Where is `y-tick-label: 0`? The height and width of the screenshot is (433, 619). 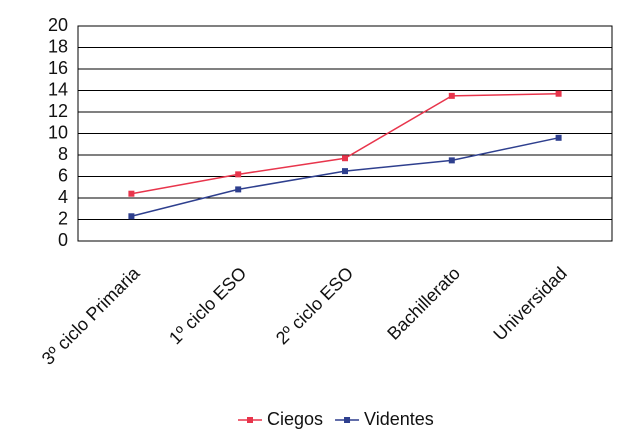
y-tick-label: 0 is located at coordinates (63, 240).